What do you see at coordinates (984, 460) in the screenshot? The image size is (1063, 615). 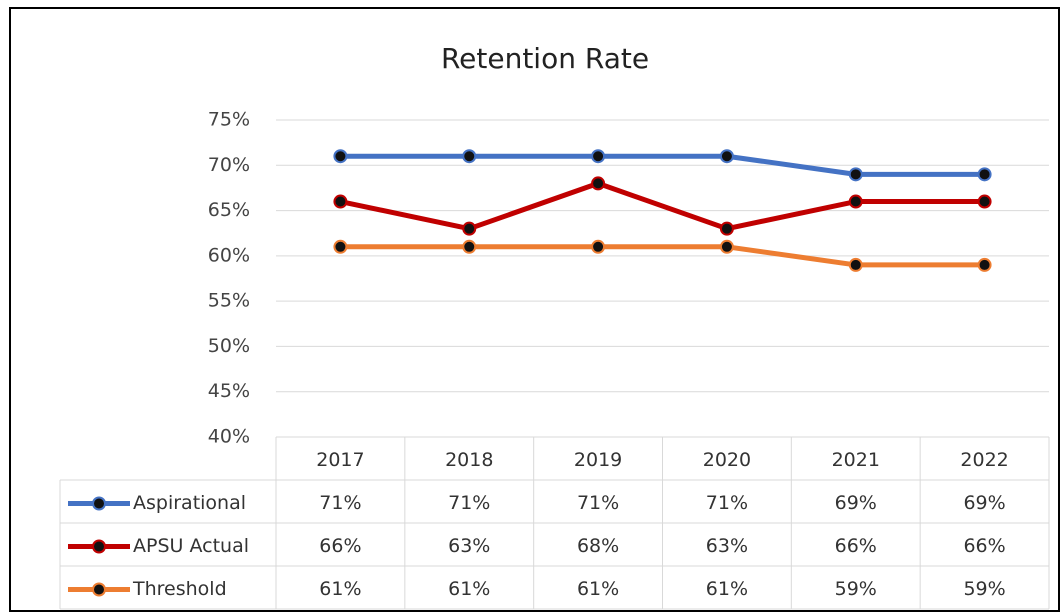 I see `x-tick-label: 2022` at bounding box center [984, 460].